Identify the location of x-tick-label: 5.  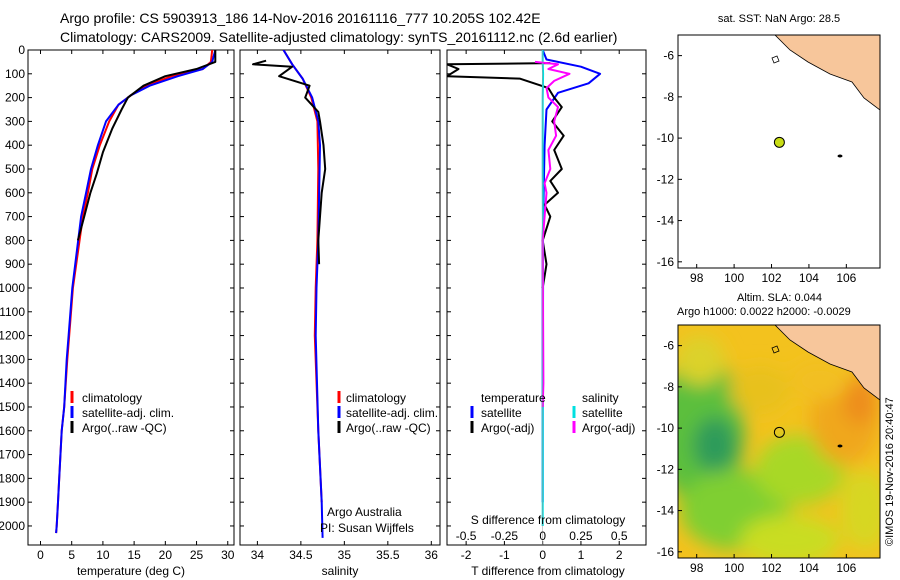
(71, 555).